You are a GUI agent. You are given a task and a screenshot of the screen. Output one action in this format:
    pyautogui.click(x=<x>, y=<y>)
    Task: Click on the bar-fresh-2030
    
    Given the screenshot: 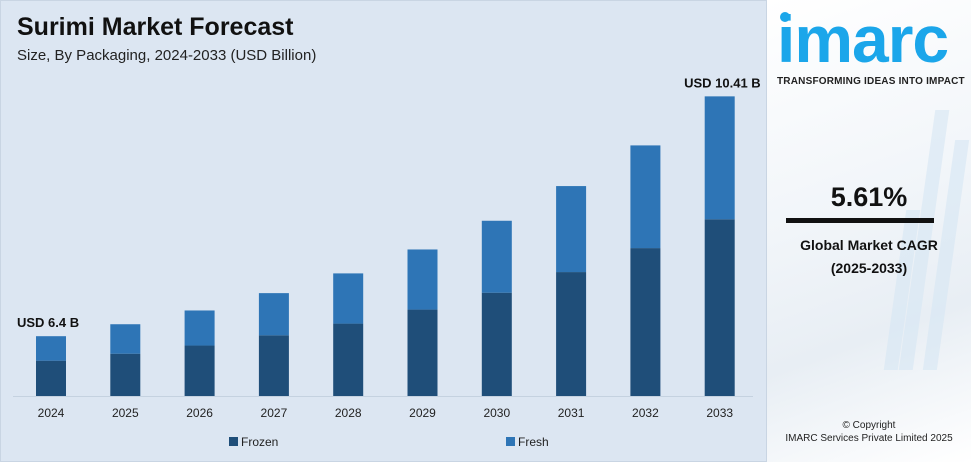 What is the action you would take?
    pyautogui.click(x=496, y=256)
    